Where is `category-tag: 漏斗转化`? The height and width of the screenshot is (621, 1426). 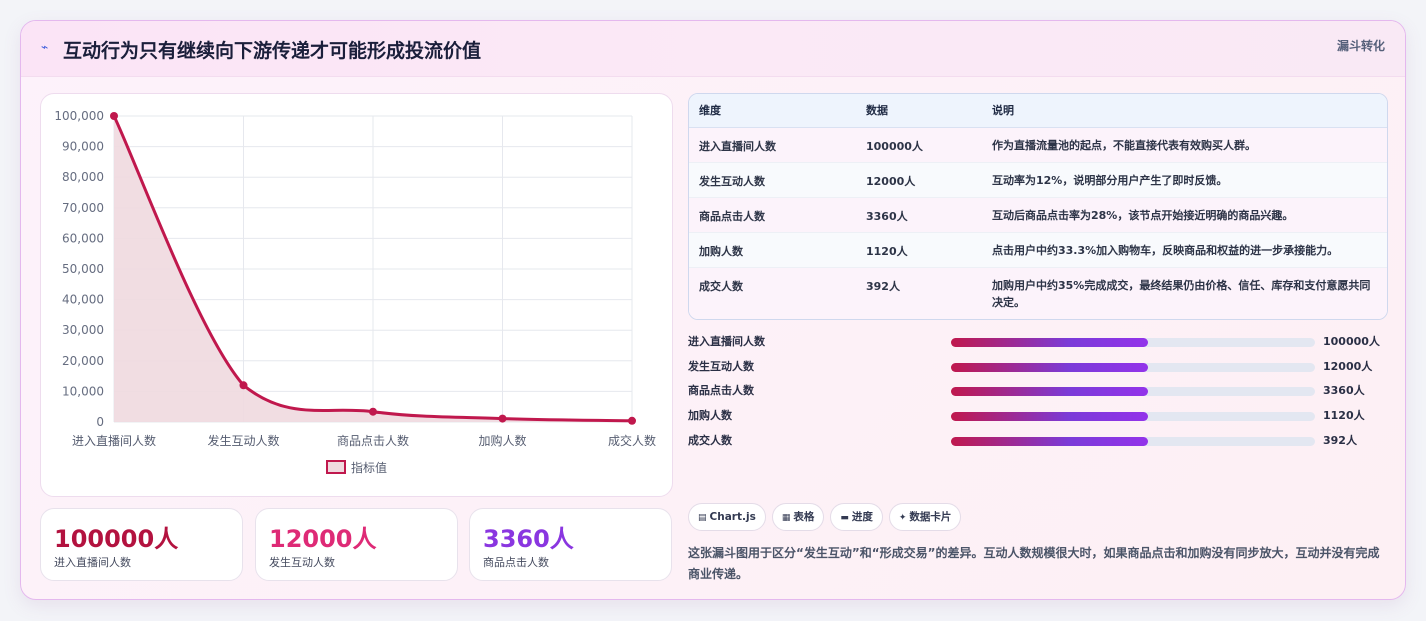 category-tag: 漏斗转化 is located at coordinates (1360, 46).